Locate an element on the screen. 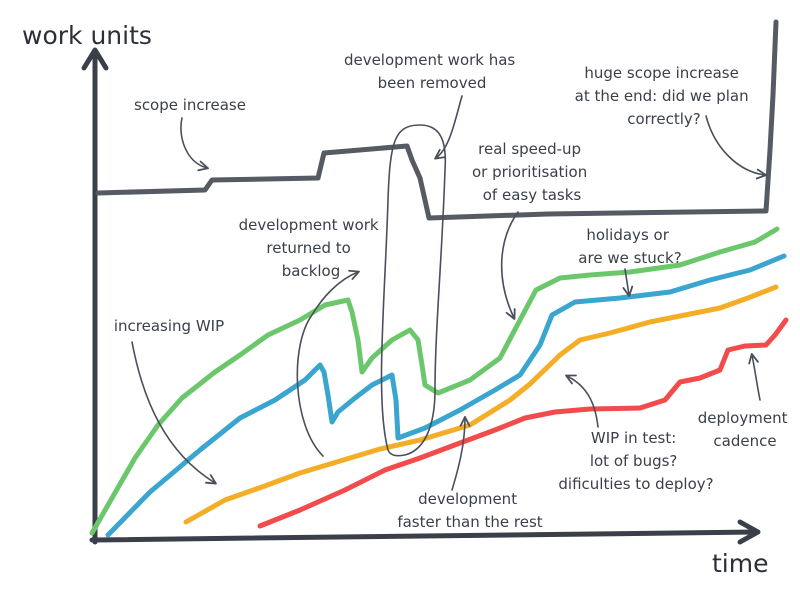  y-axis-label: work units is located at coordinates (87, 35).